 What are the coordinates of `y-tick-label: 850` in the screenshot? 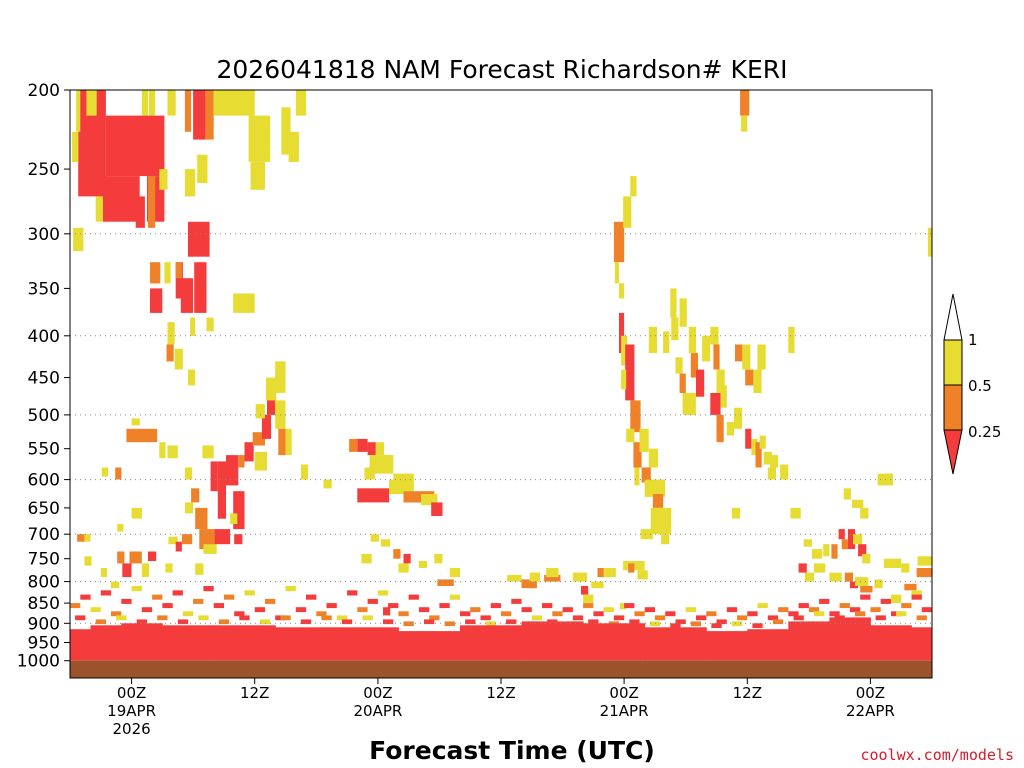 It's located at (44, 604).